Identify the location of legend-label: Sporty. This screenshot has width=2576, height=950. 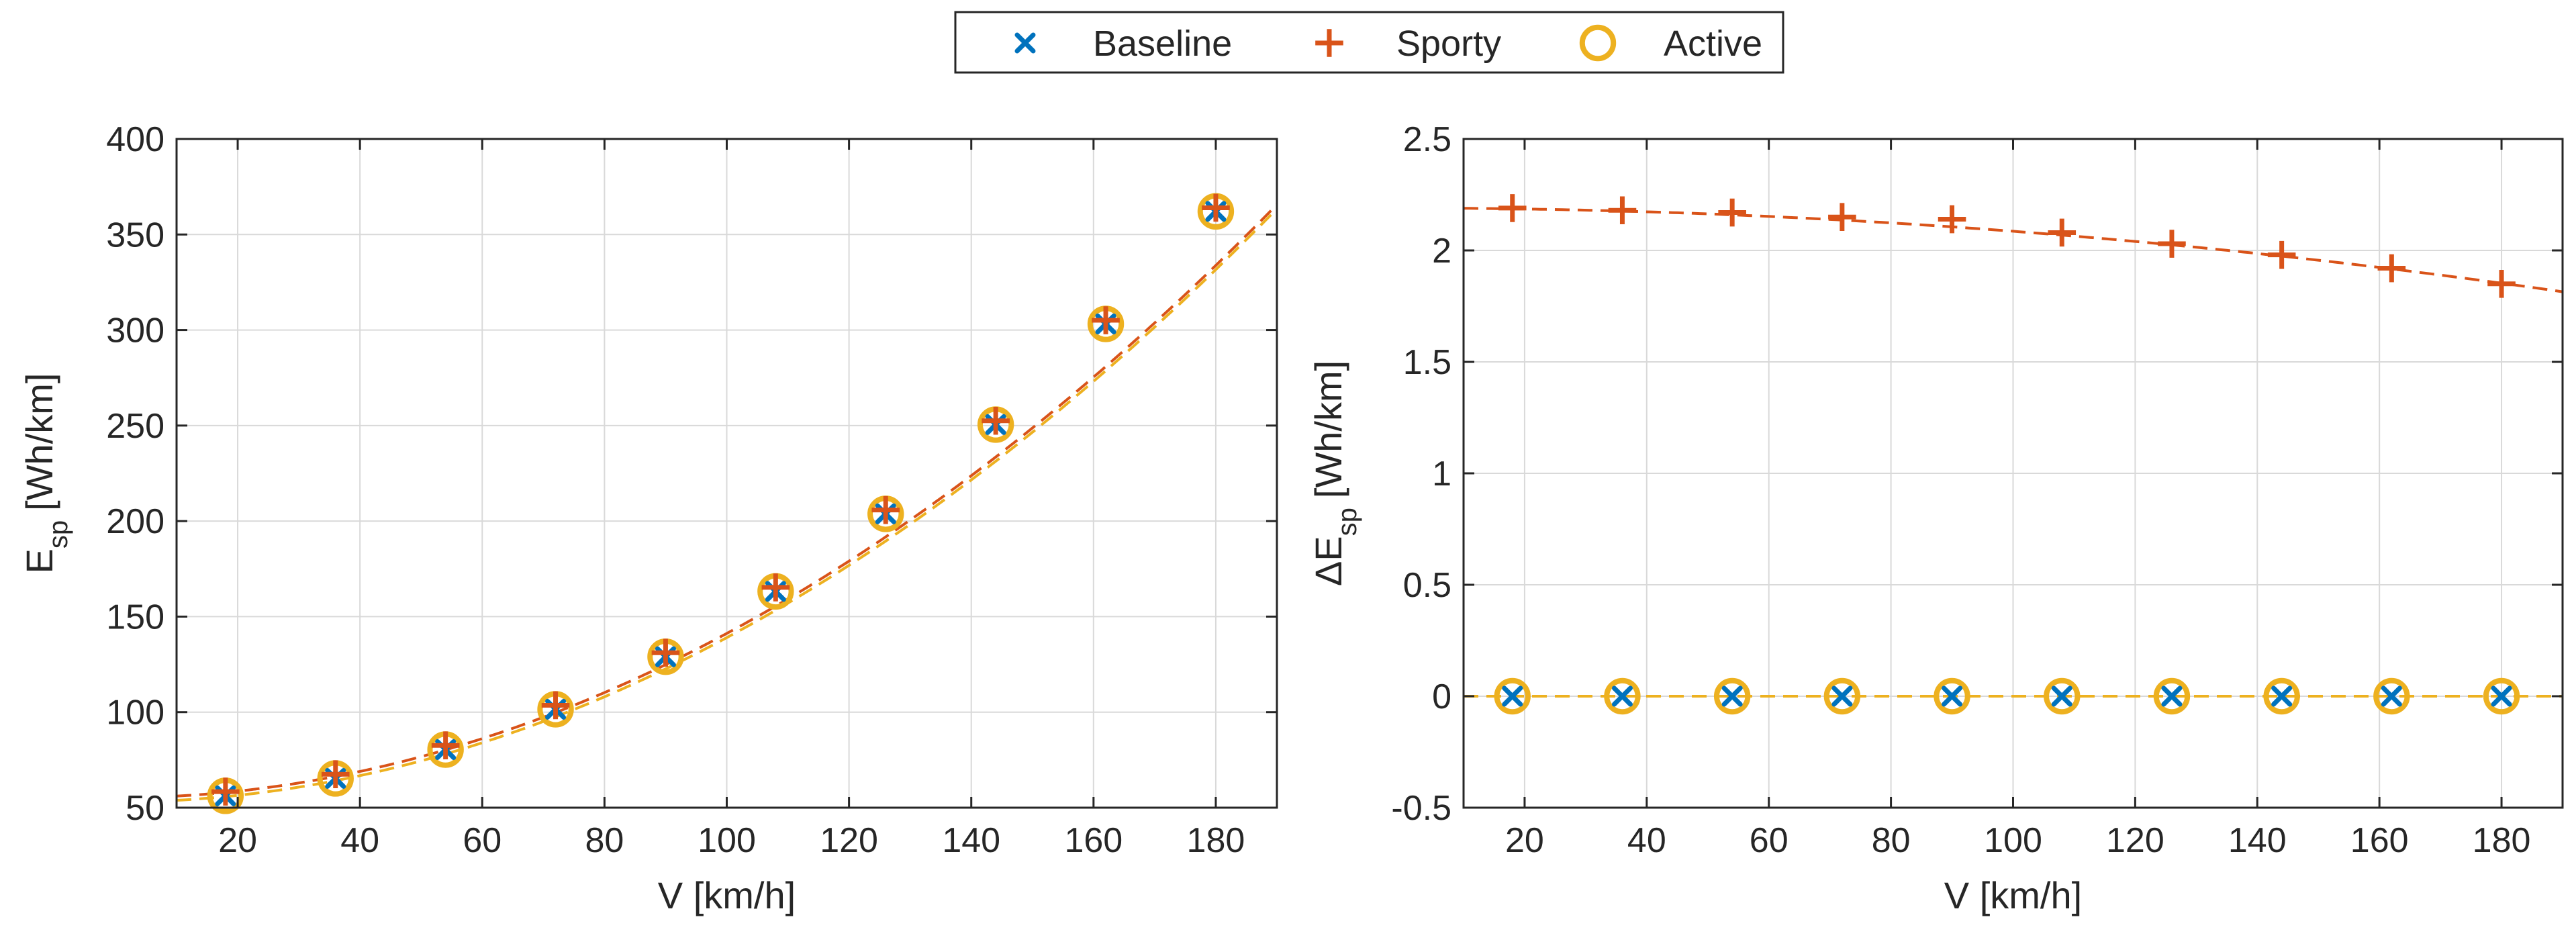
(1449, 43).